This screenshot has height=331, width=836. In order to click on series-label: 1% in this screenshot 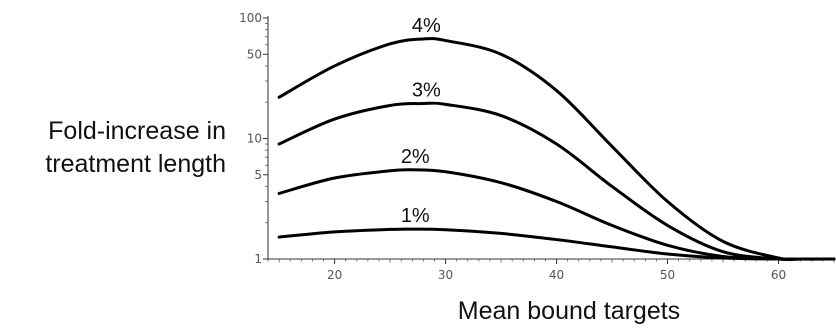, I will do `click(415, 216)`.